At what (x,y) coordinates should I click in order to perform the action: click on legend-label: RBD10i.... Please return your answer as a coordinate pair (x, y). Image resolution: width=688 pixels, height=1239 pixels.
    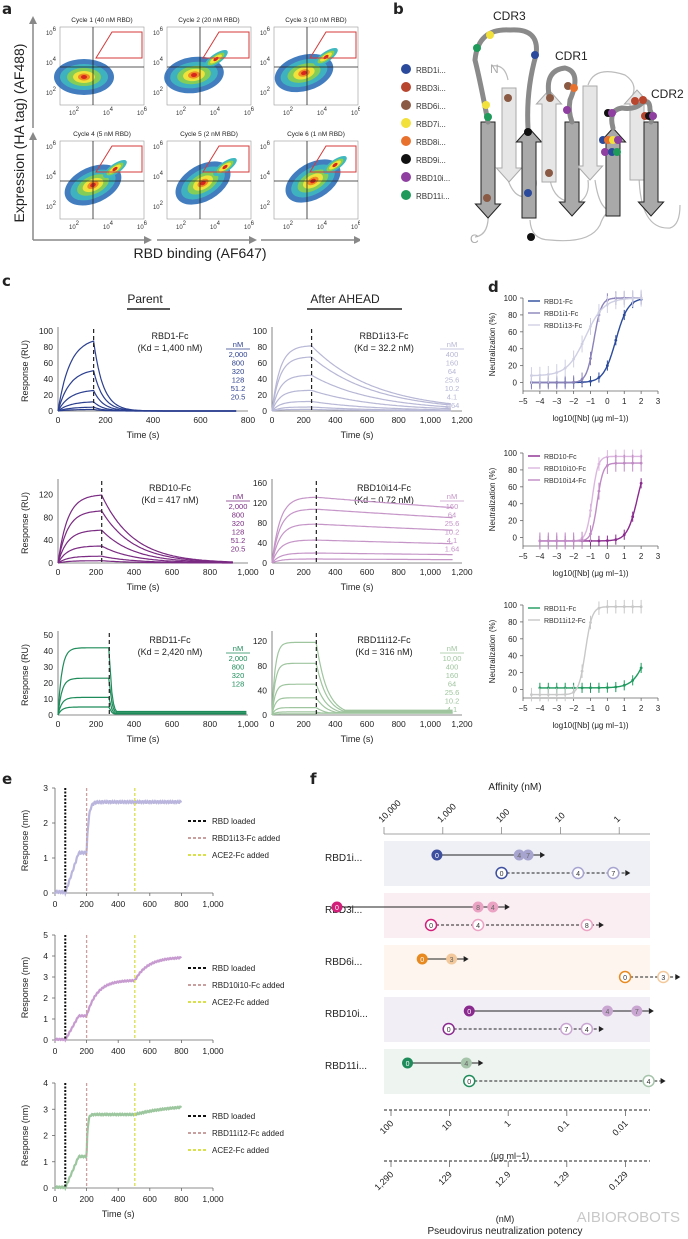
    Looking at the image, I should click on (433, 178).